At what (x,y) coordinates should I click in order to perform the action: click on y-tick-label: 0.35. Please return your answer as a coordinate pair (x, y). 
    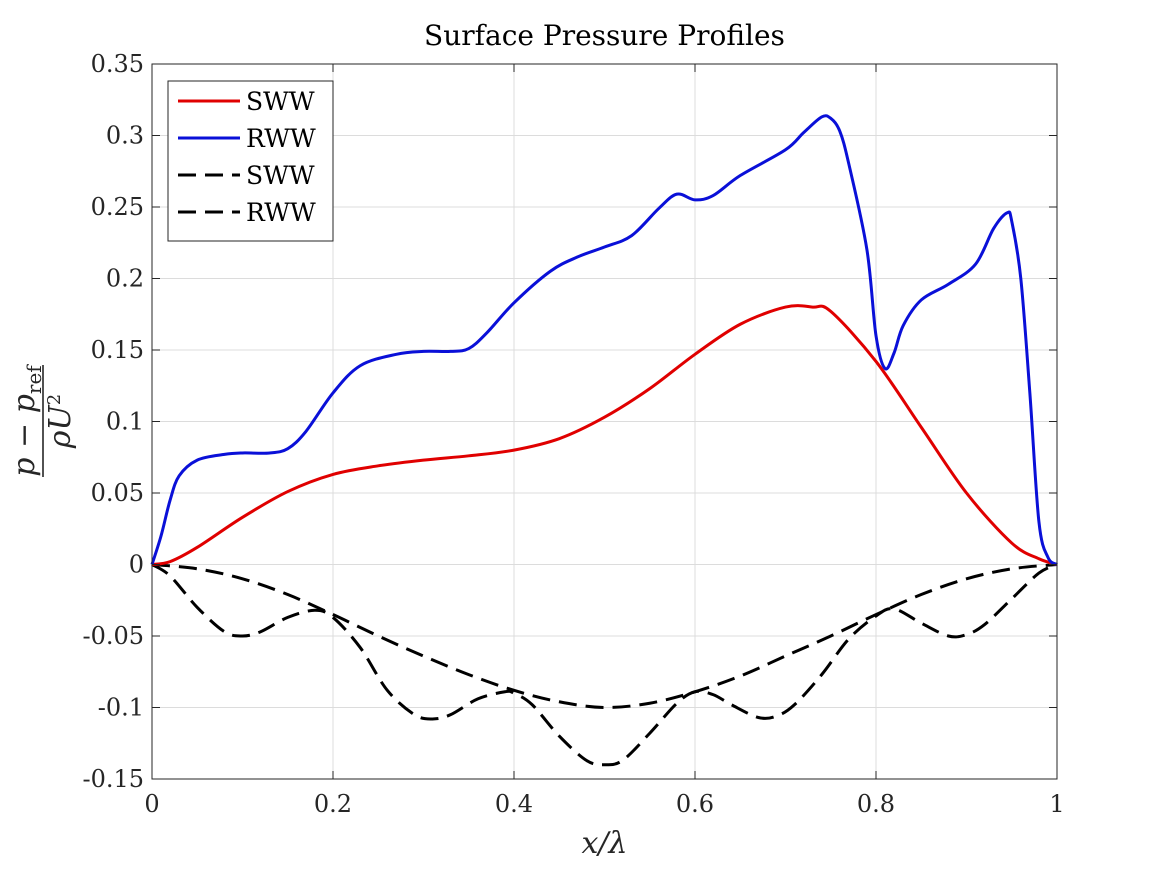
    Looking at the image, I should click on (117, 64).